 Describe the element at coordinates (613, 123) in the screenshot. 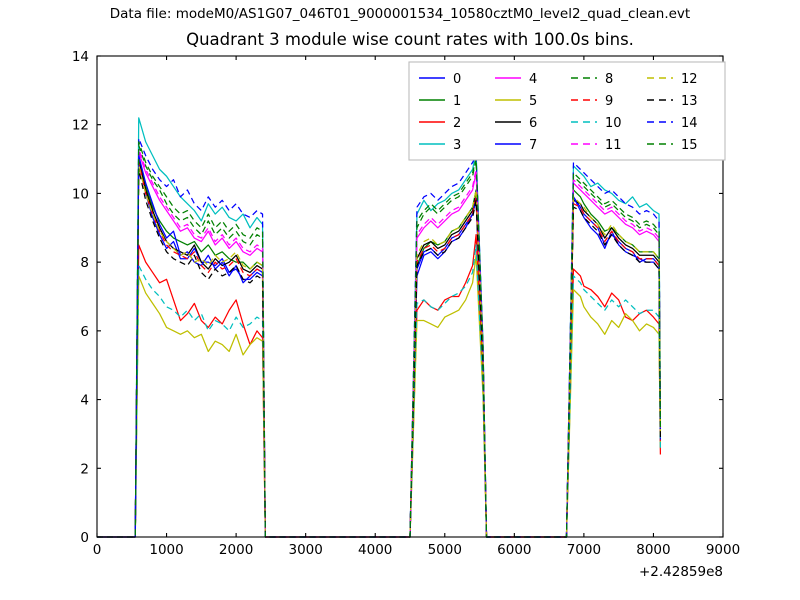

I see `legend-label-10: 10` at that location.